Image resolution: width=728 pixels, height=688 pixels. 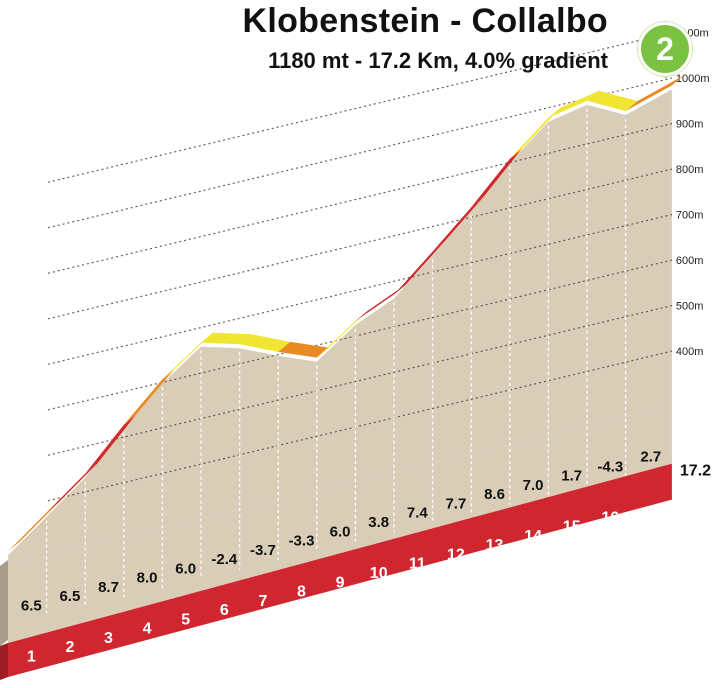 What do you see at coordinates (147, 629) in the screenshot?
I see `km-label: 4` at bounding box center [147, 629].